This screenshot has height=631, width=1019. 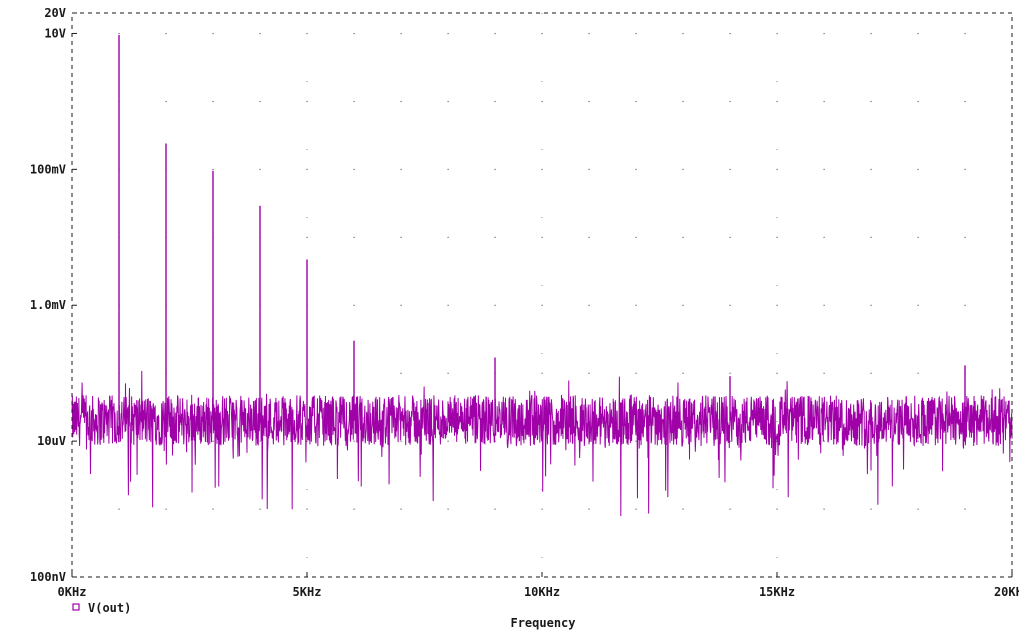 I want to click on y-tick-label: 100mV, so click(x=48, y=169).